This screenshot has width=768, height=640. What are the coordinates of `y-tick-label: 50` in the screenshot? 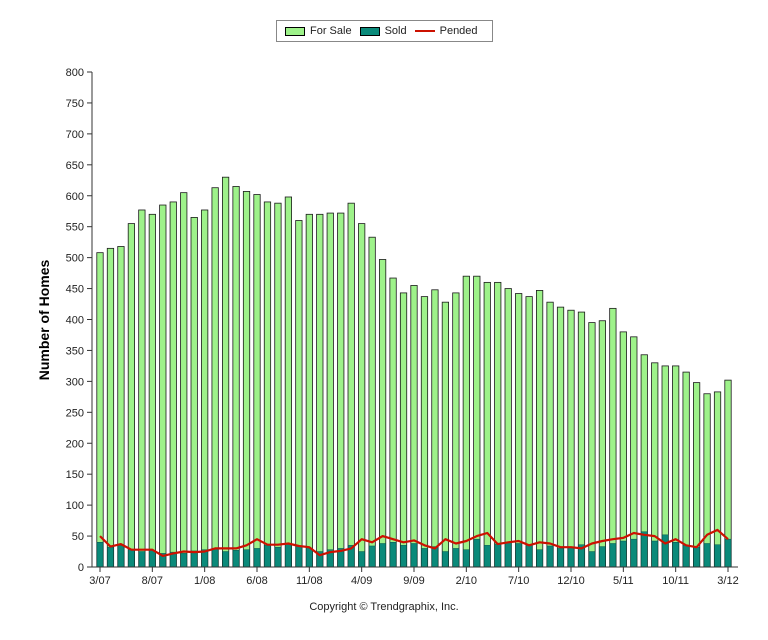 It's located at (78, 537).